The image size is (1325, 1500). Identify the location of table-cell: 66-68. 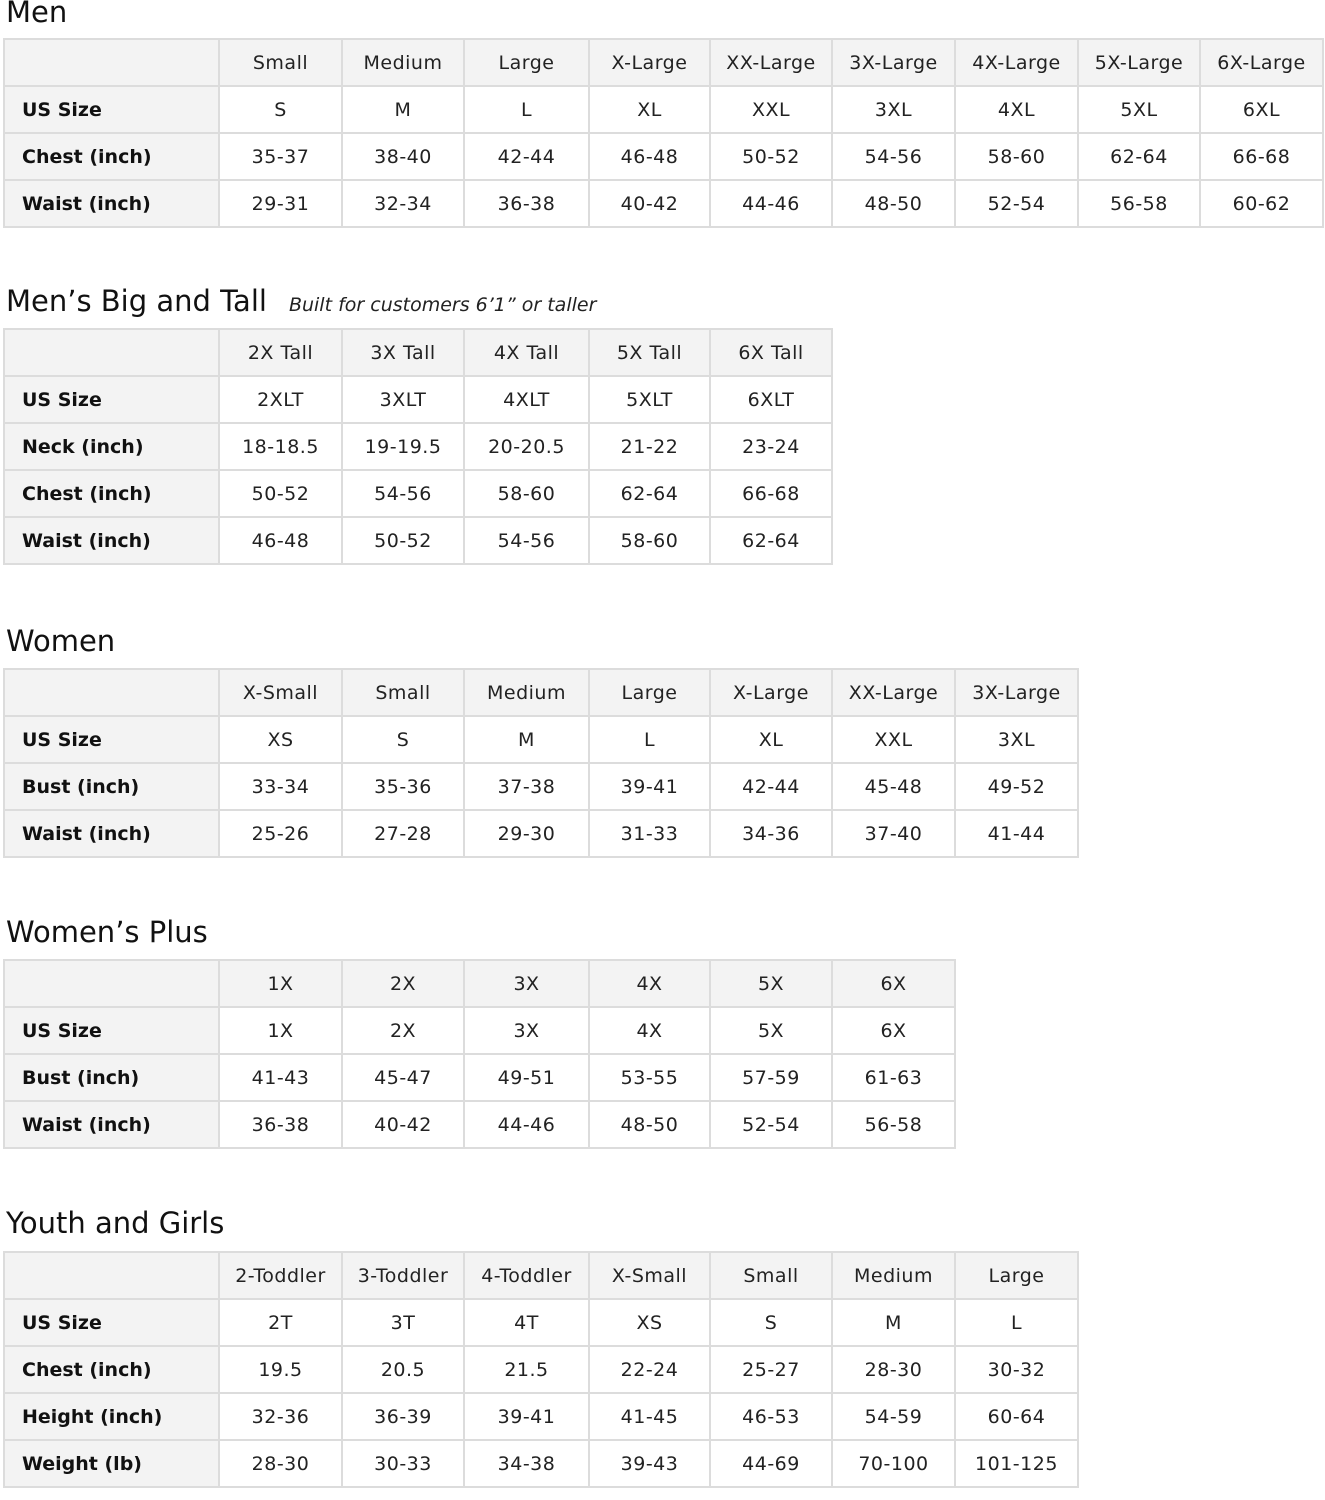
(1261, 156).